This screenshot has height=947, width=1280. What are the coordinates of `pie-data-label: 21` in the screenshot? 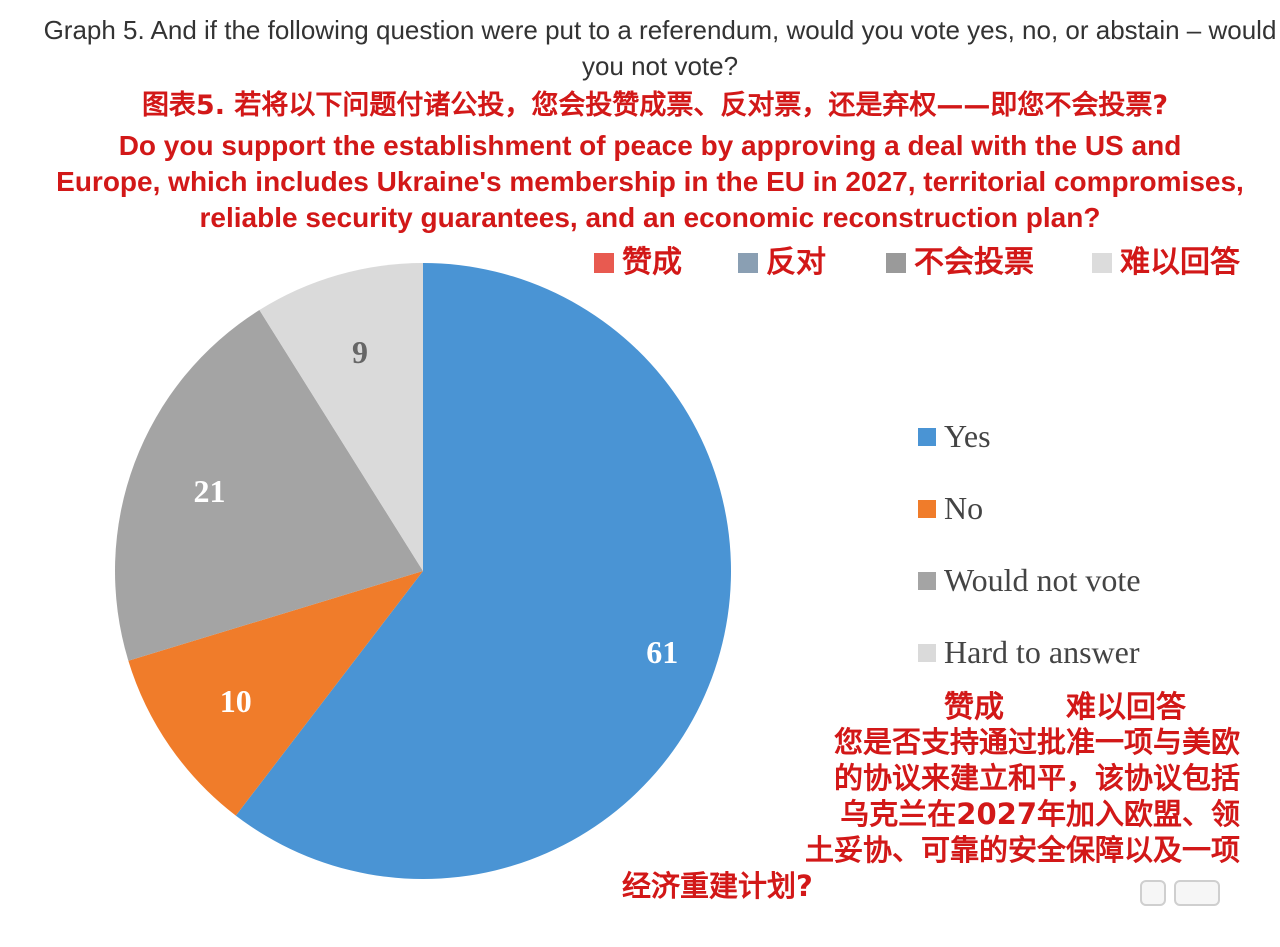 It's located at (210, 491).